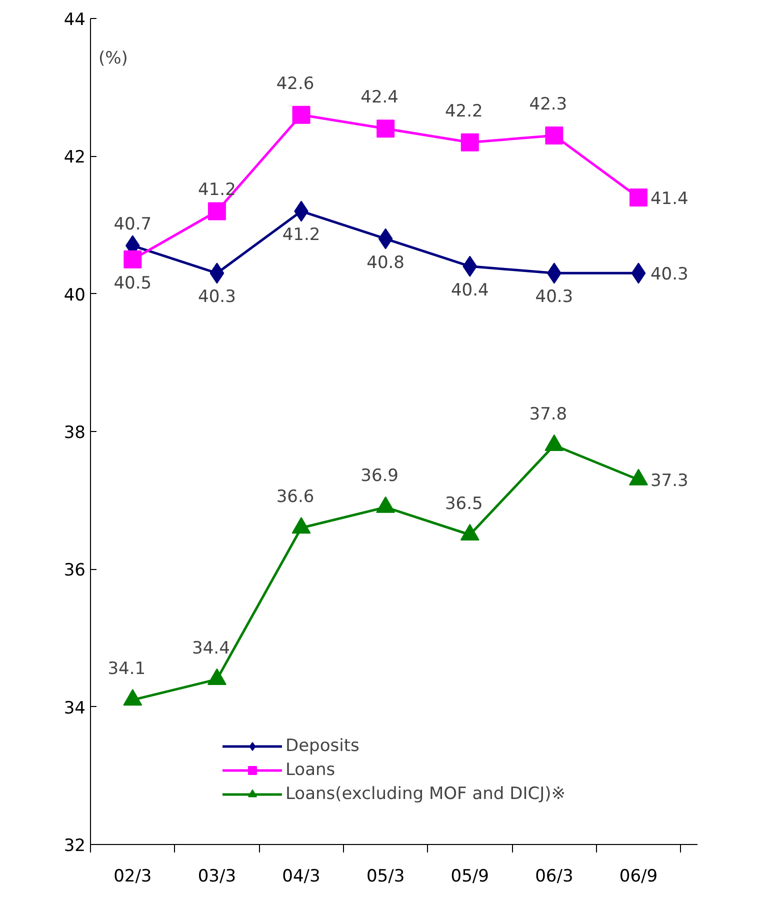  What do you see at coordinates (127, 668) in the screenshot?
I see `data-label: 34.1` at bounding box center [127, 668].